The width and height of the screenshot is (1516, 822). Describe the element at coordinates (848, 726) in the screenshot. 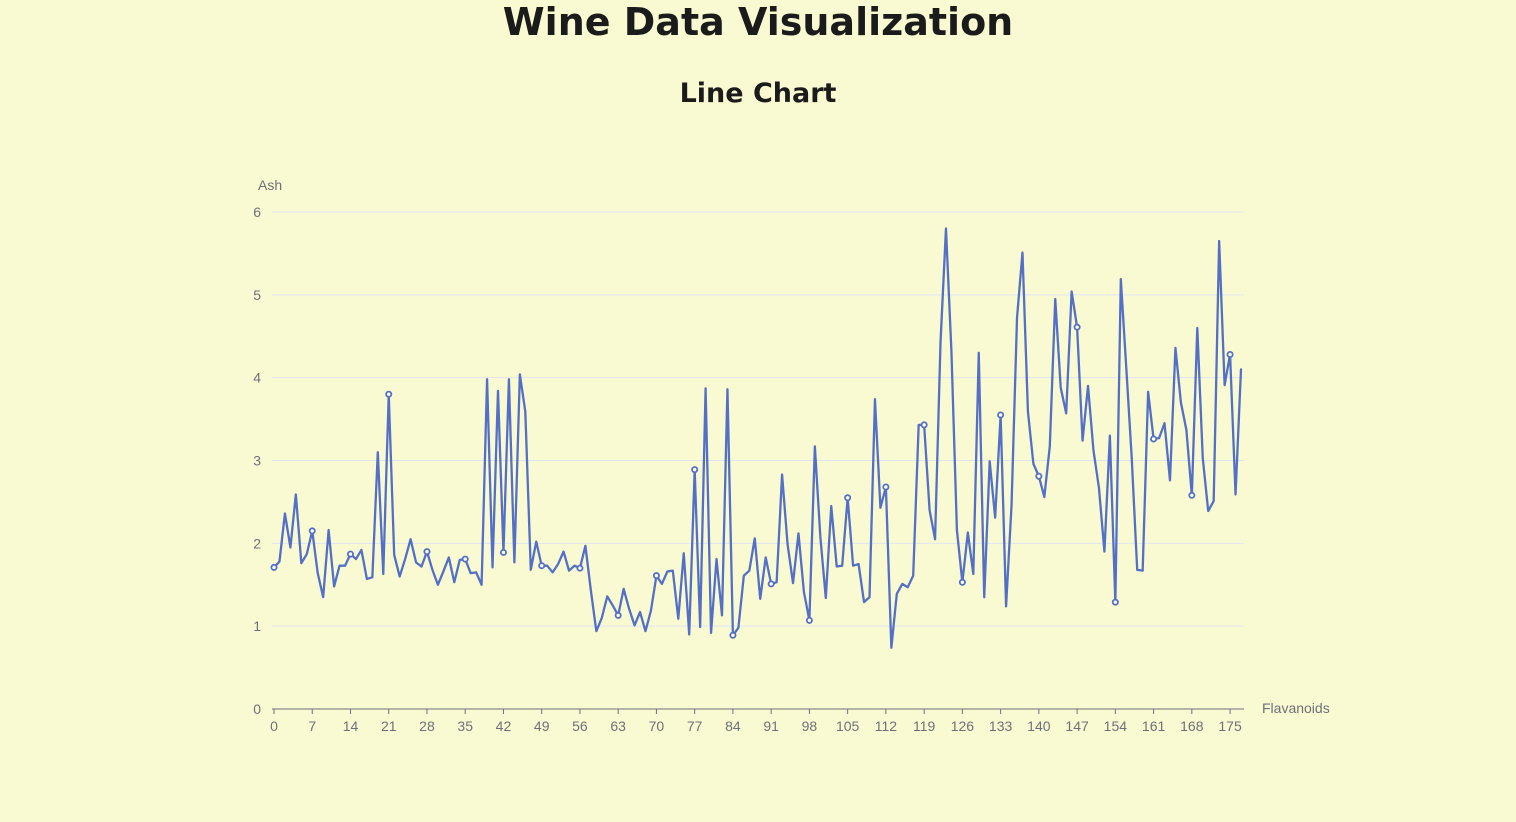

I see `x-tick-label: 105` at that location.